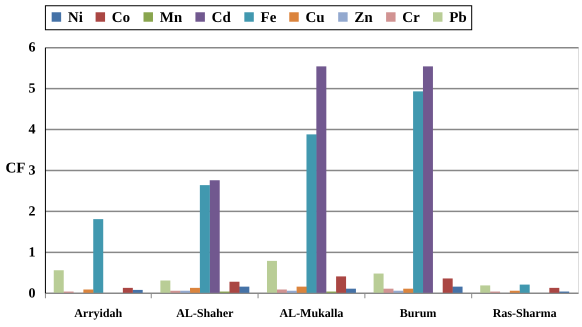 The height and width of the screenshot is (327, 582). Describe the element at coordinates (98, 313) in the screenshot. I see `x-tick-label: Arryidah` at that location.